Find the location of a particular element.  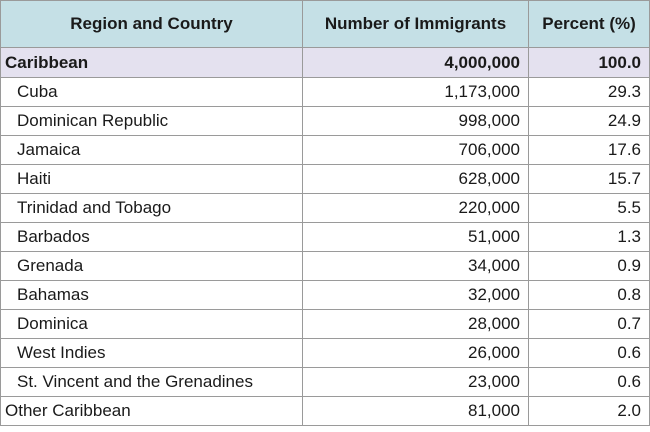

table-row: Barbados 51,000 1.3 is located at coordinates (325, 237).